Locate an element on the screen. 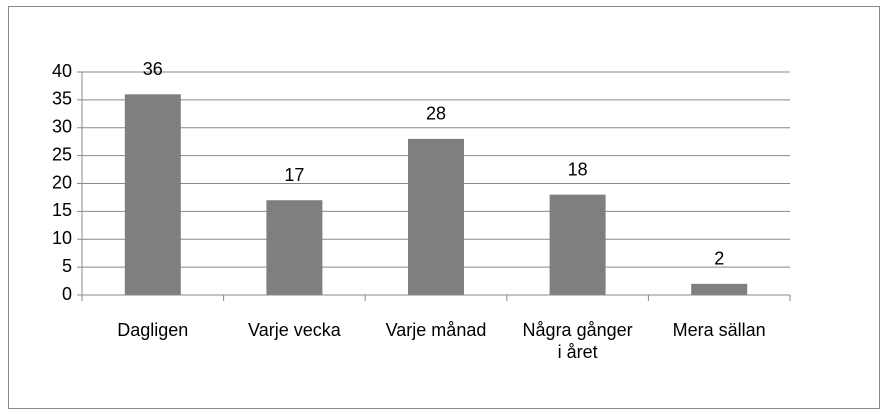  x-tick-label: Mera sällan is located at coordinates (719, 330).